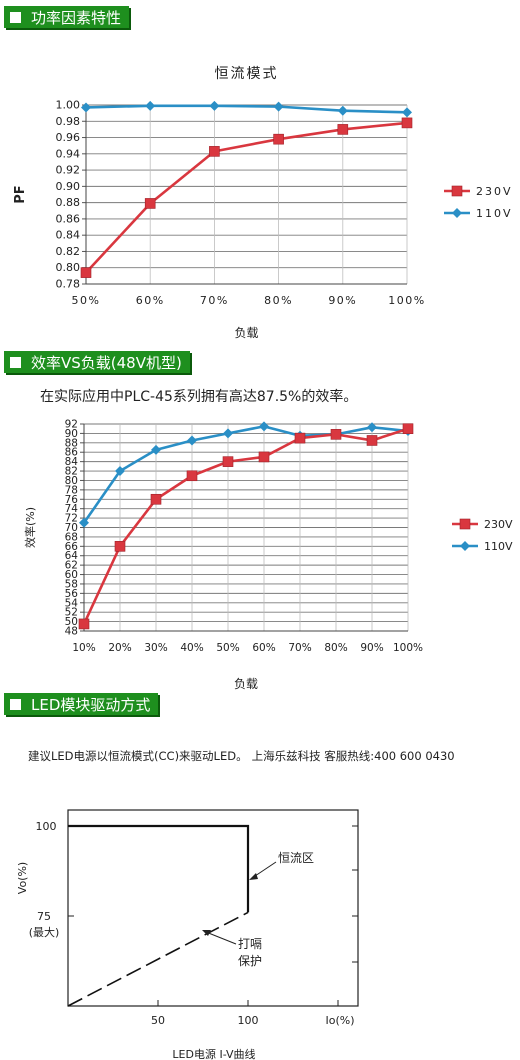  What do you see at coordinates (68, 218) in the screenshot?
I see `y-tick-label: 0.86` at bounding box center [68, 218].